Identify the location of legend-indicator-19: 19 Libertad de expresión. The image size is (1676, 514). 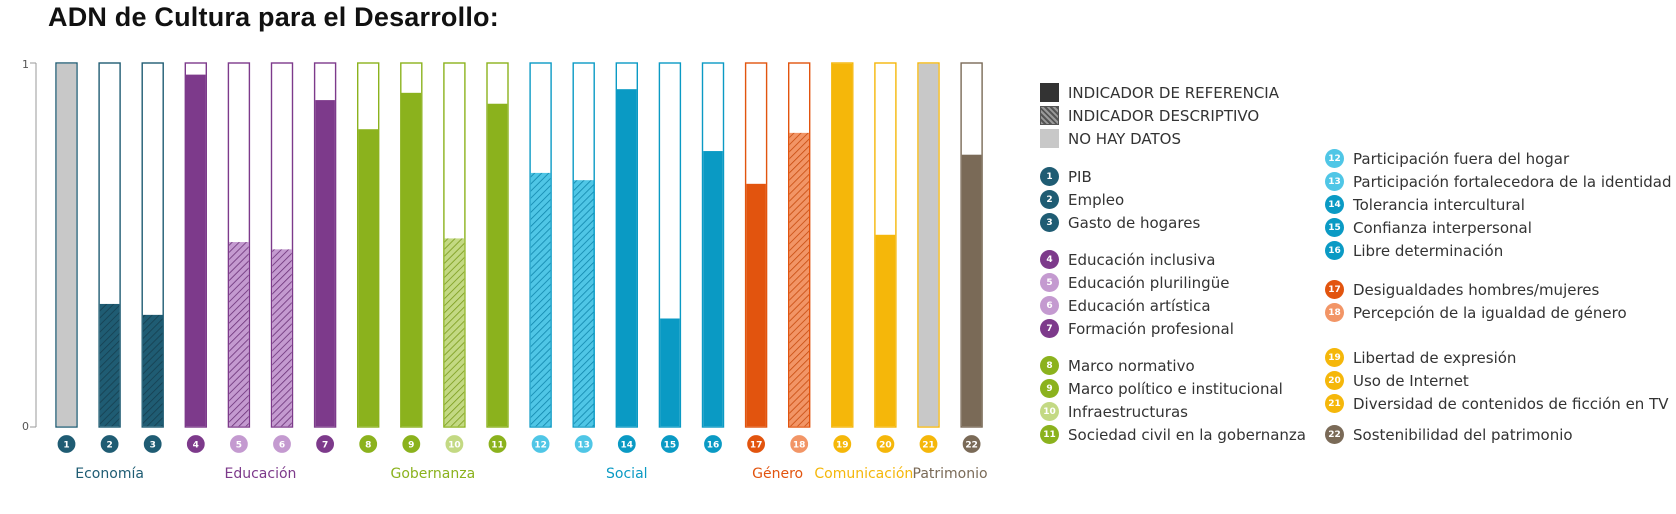
(1420, 357).